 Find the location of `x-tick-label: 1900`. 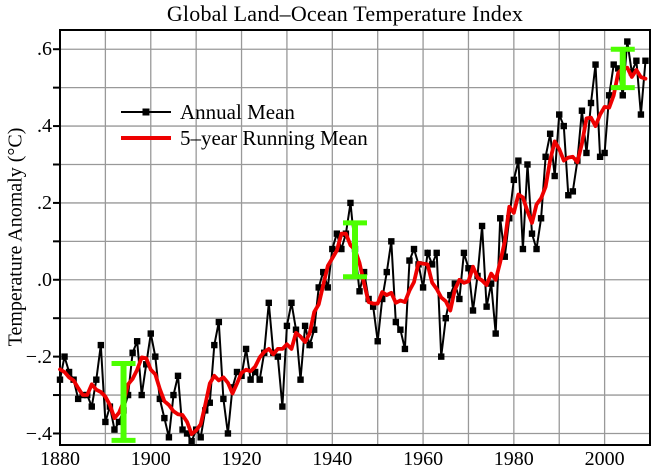

x-tick-label: 1900 is located at coordinates (150, 459).